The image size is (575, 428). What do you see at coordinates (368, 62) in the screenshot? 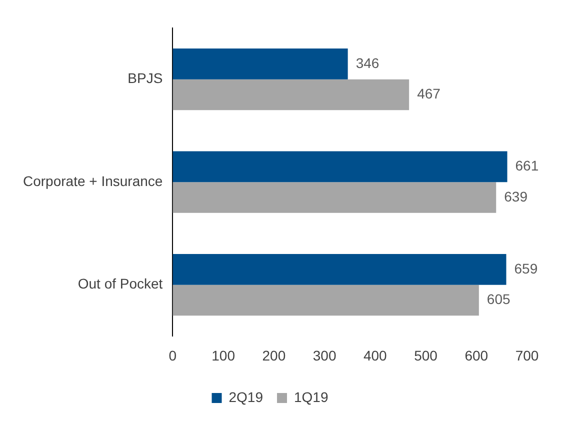
I see `data-label: 346` at bounding box center [368, 62].